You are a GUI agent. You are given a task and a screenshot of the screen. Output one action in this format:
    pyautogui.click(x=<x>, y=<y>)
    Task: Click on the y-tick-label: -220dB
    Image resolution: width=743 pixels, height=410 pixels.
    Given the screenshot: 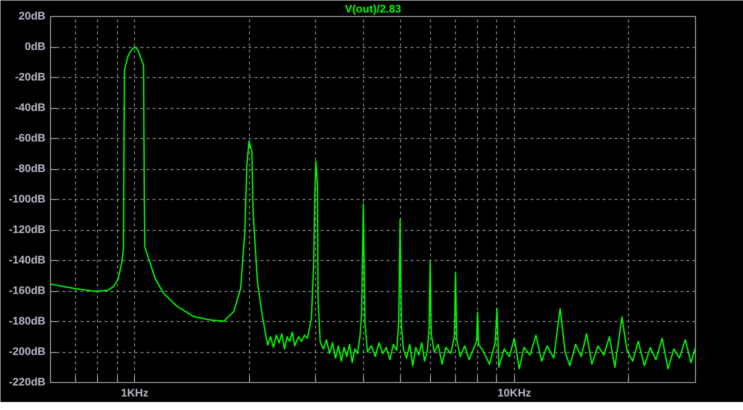 What is the action you would take?
    pyautogui.click(x=27, y=382)
    